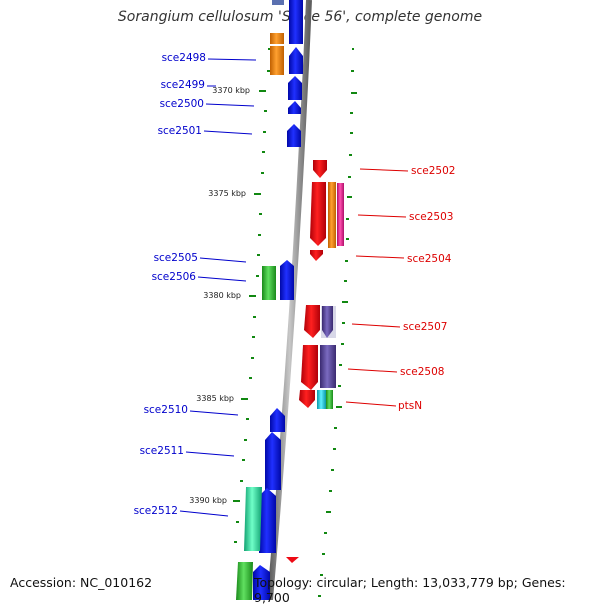 The image size is (600, 605). What do you see at coordinates (425, 327) in the screenshot?
I see `gene-label: sce2507` at bounding box center [425, 327].